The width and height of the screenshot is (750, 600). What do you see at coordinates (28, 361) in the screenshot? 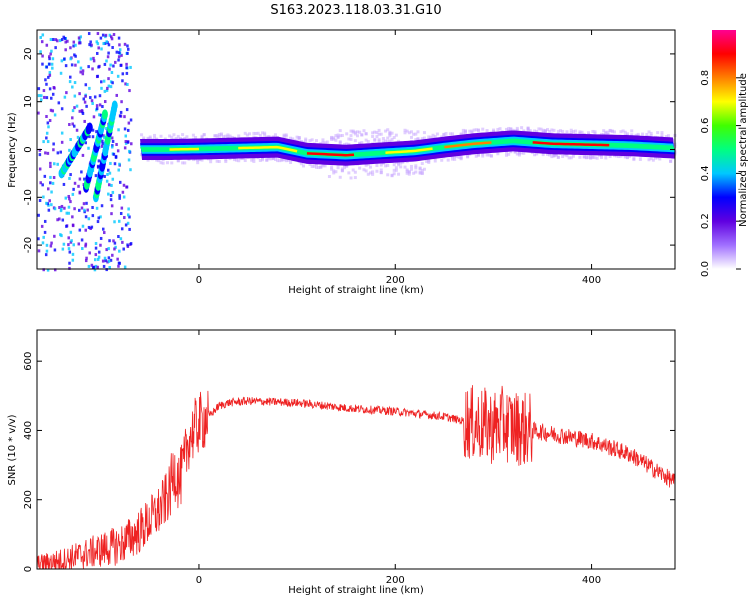
I see `snr-y-tick-label: 600` at bounding box center [28, 361].